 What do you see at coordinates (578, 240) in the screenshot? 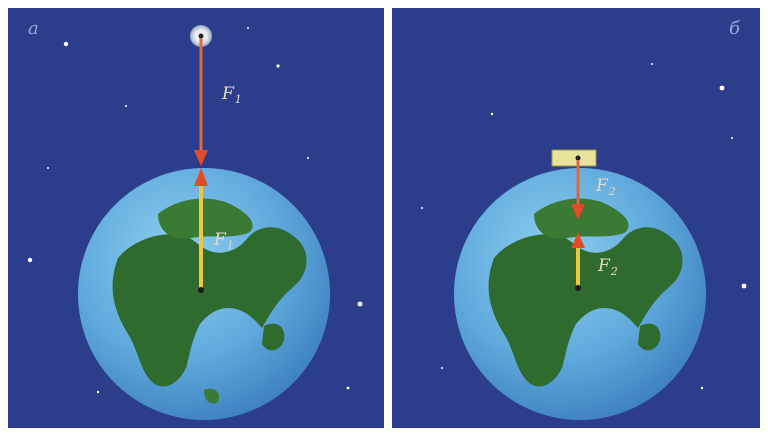
I see `arrow-head-up-b` at bounding box center [578, 240].